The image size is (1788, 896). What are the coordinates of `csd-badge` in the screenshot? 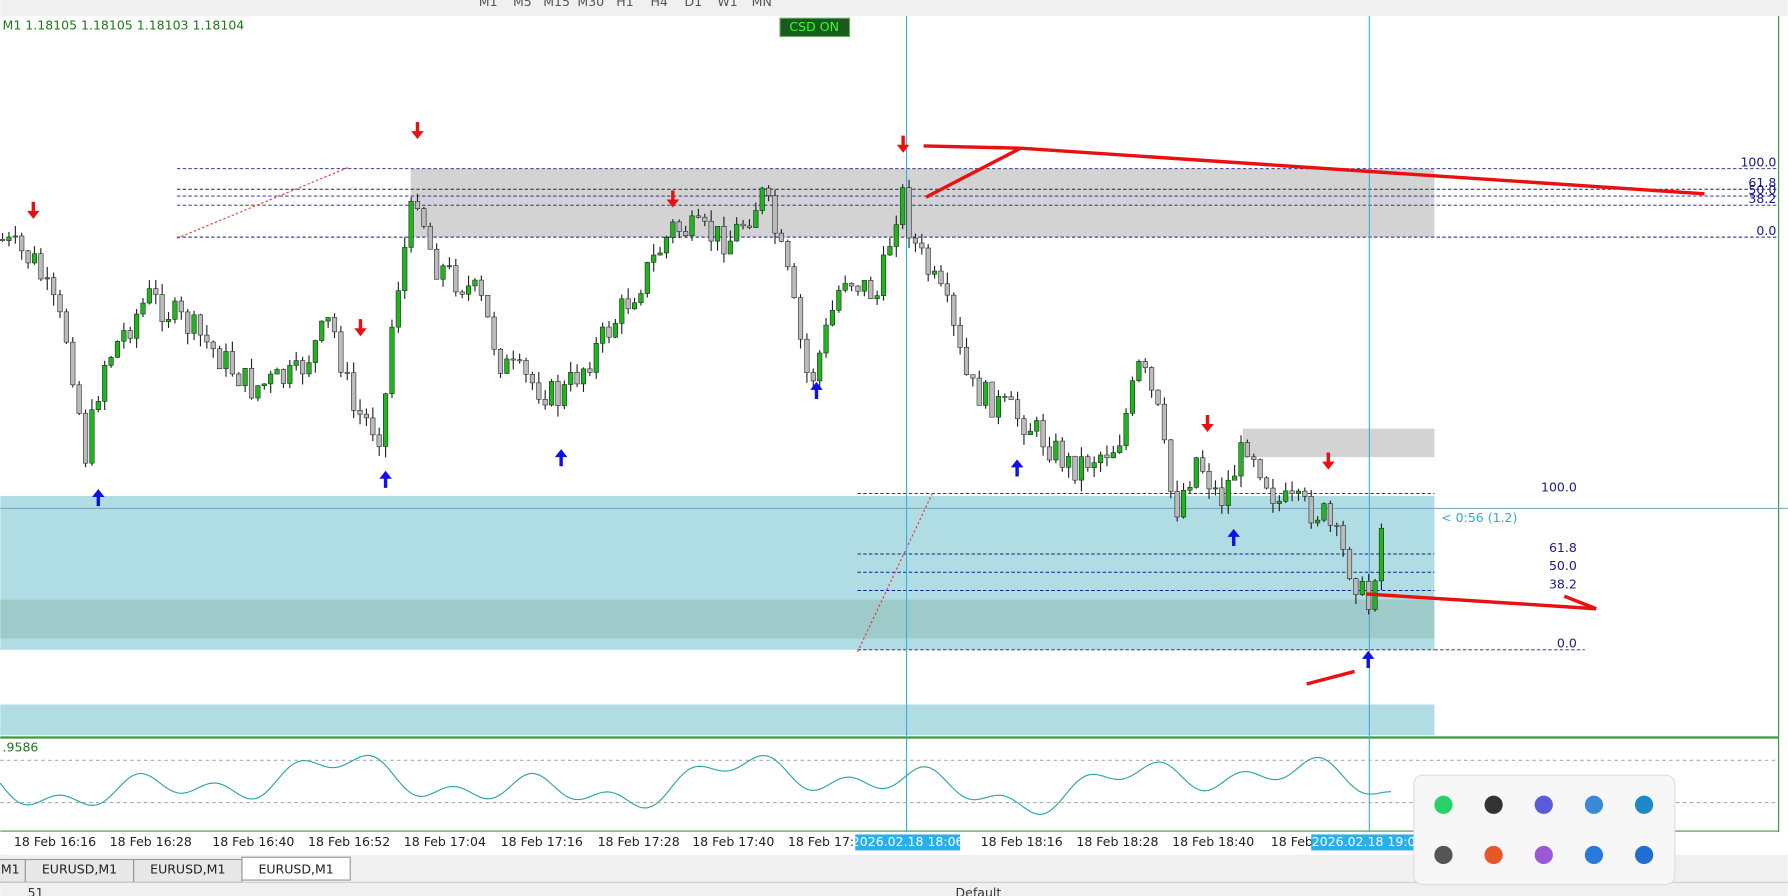 It's located at (815, 27).